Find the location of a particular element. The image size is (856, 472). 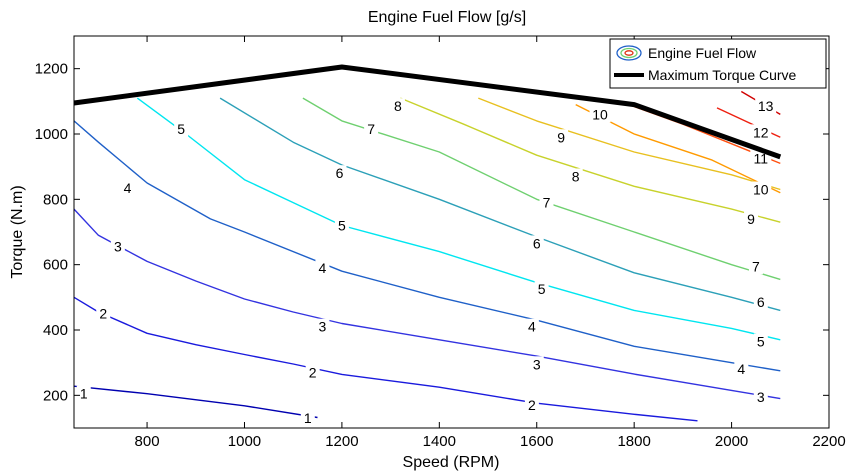

y-tick-label: 200 is located at coordinates (55, 395).